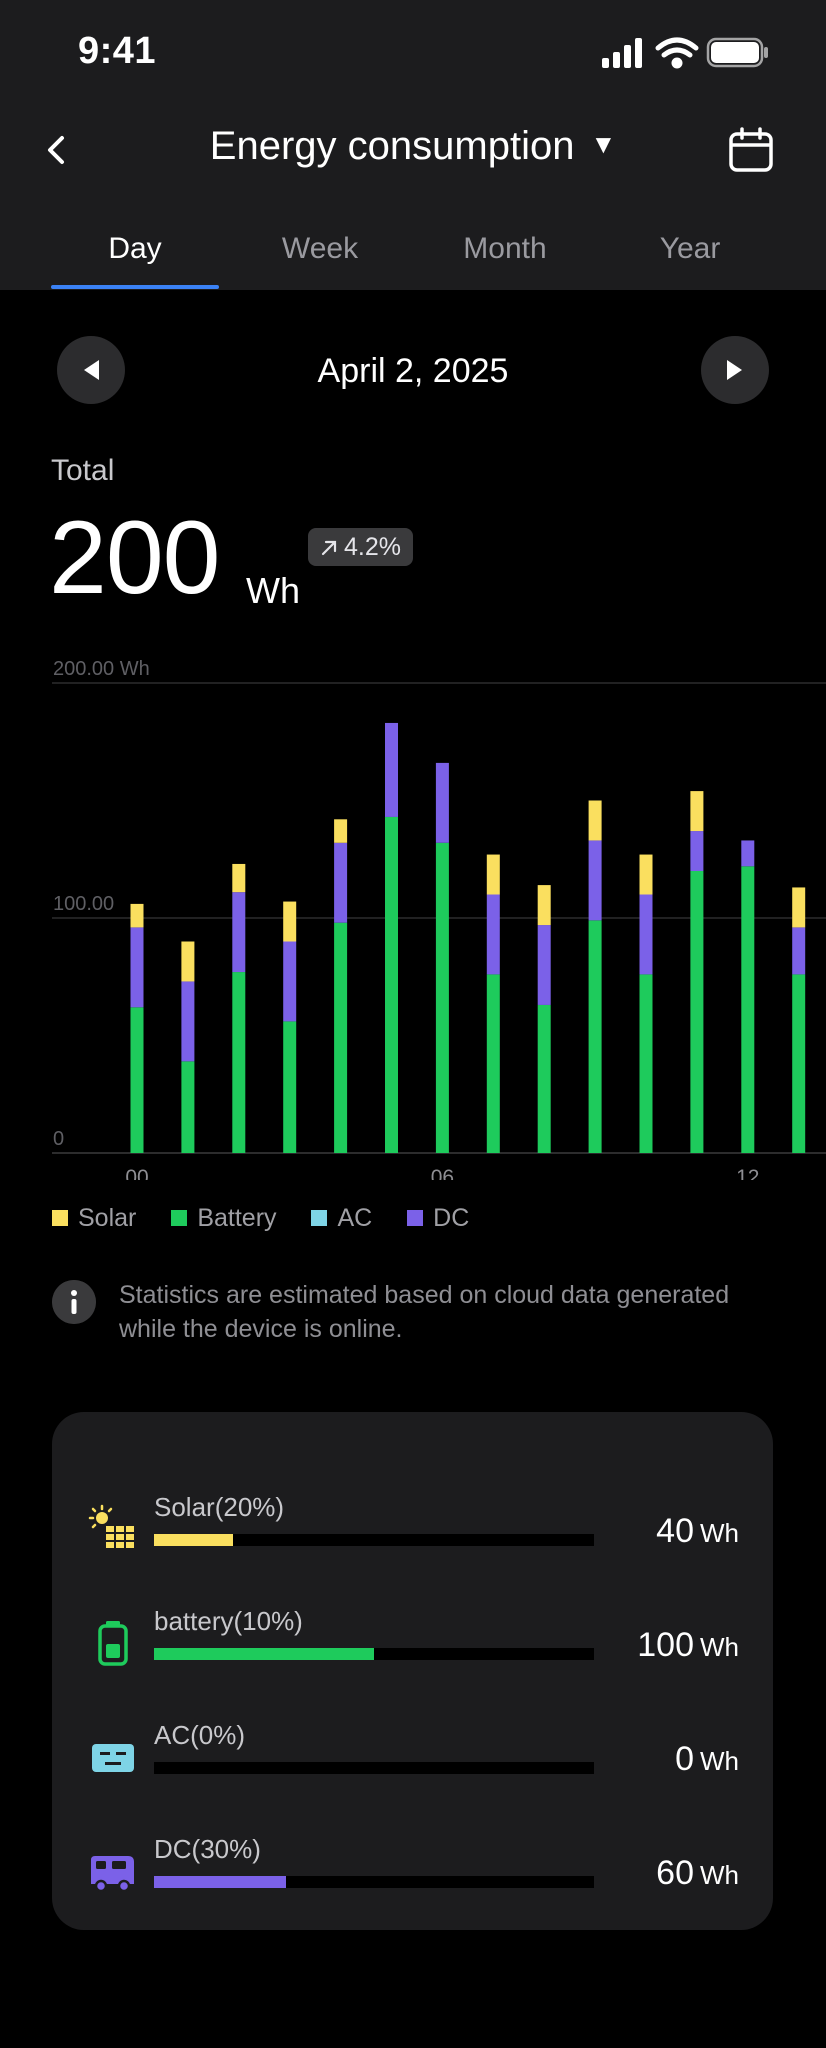  Describe the element at coordinates (220, 1882) in the screenshot. I see `dc-bar-fill` at that location.